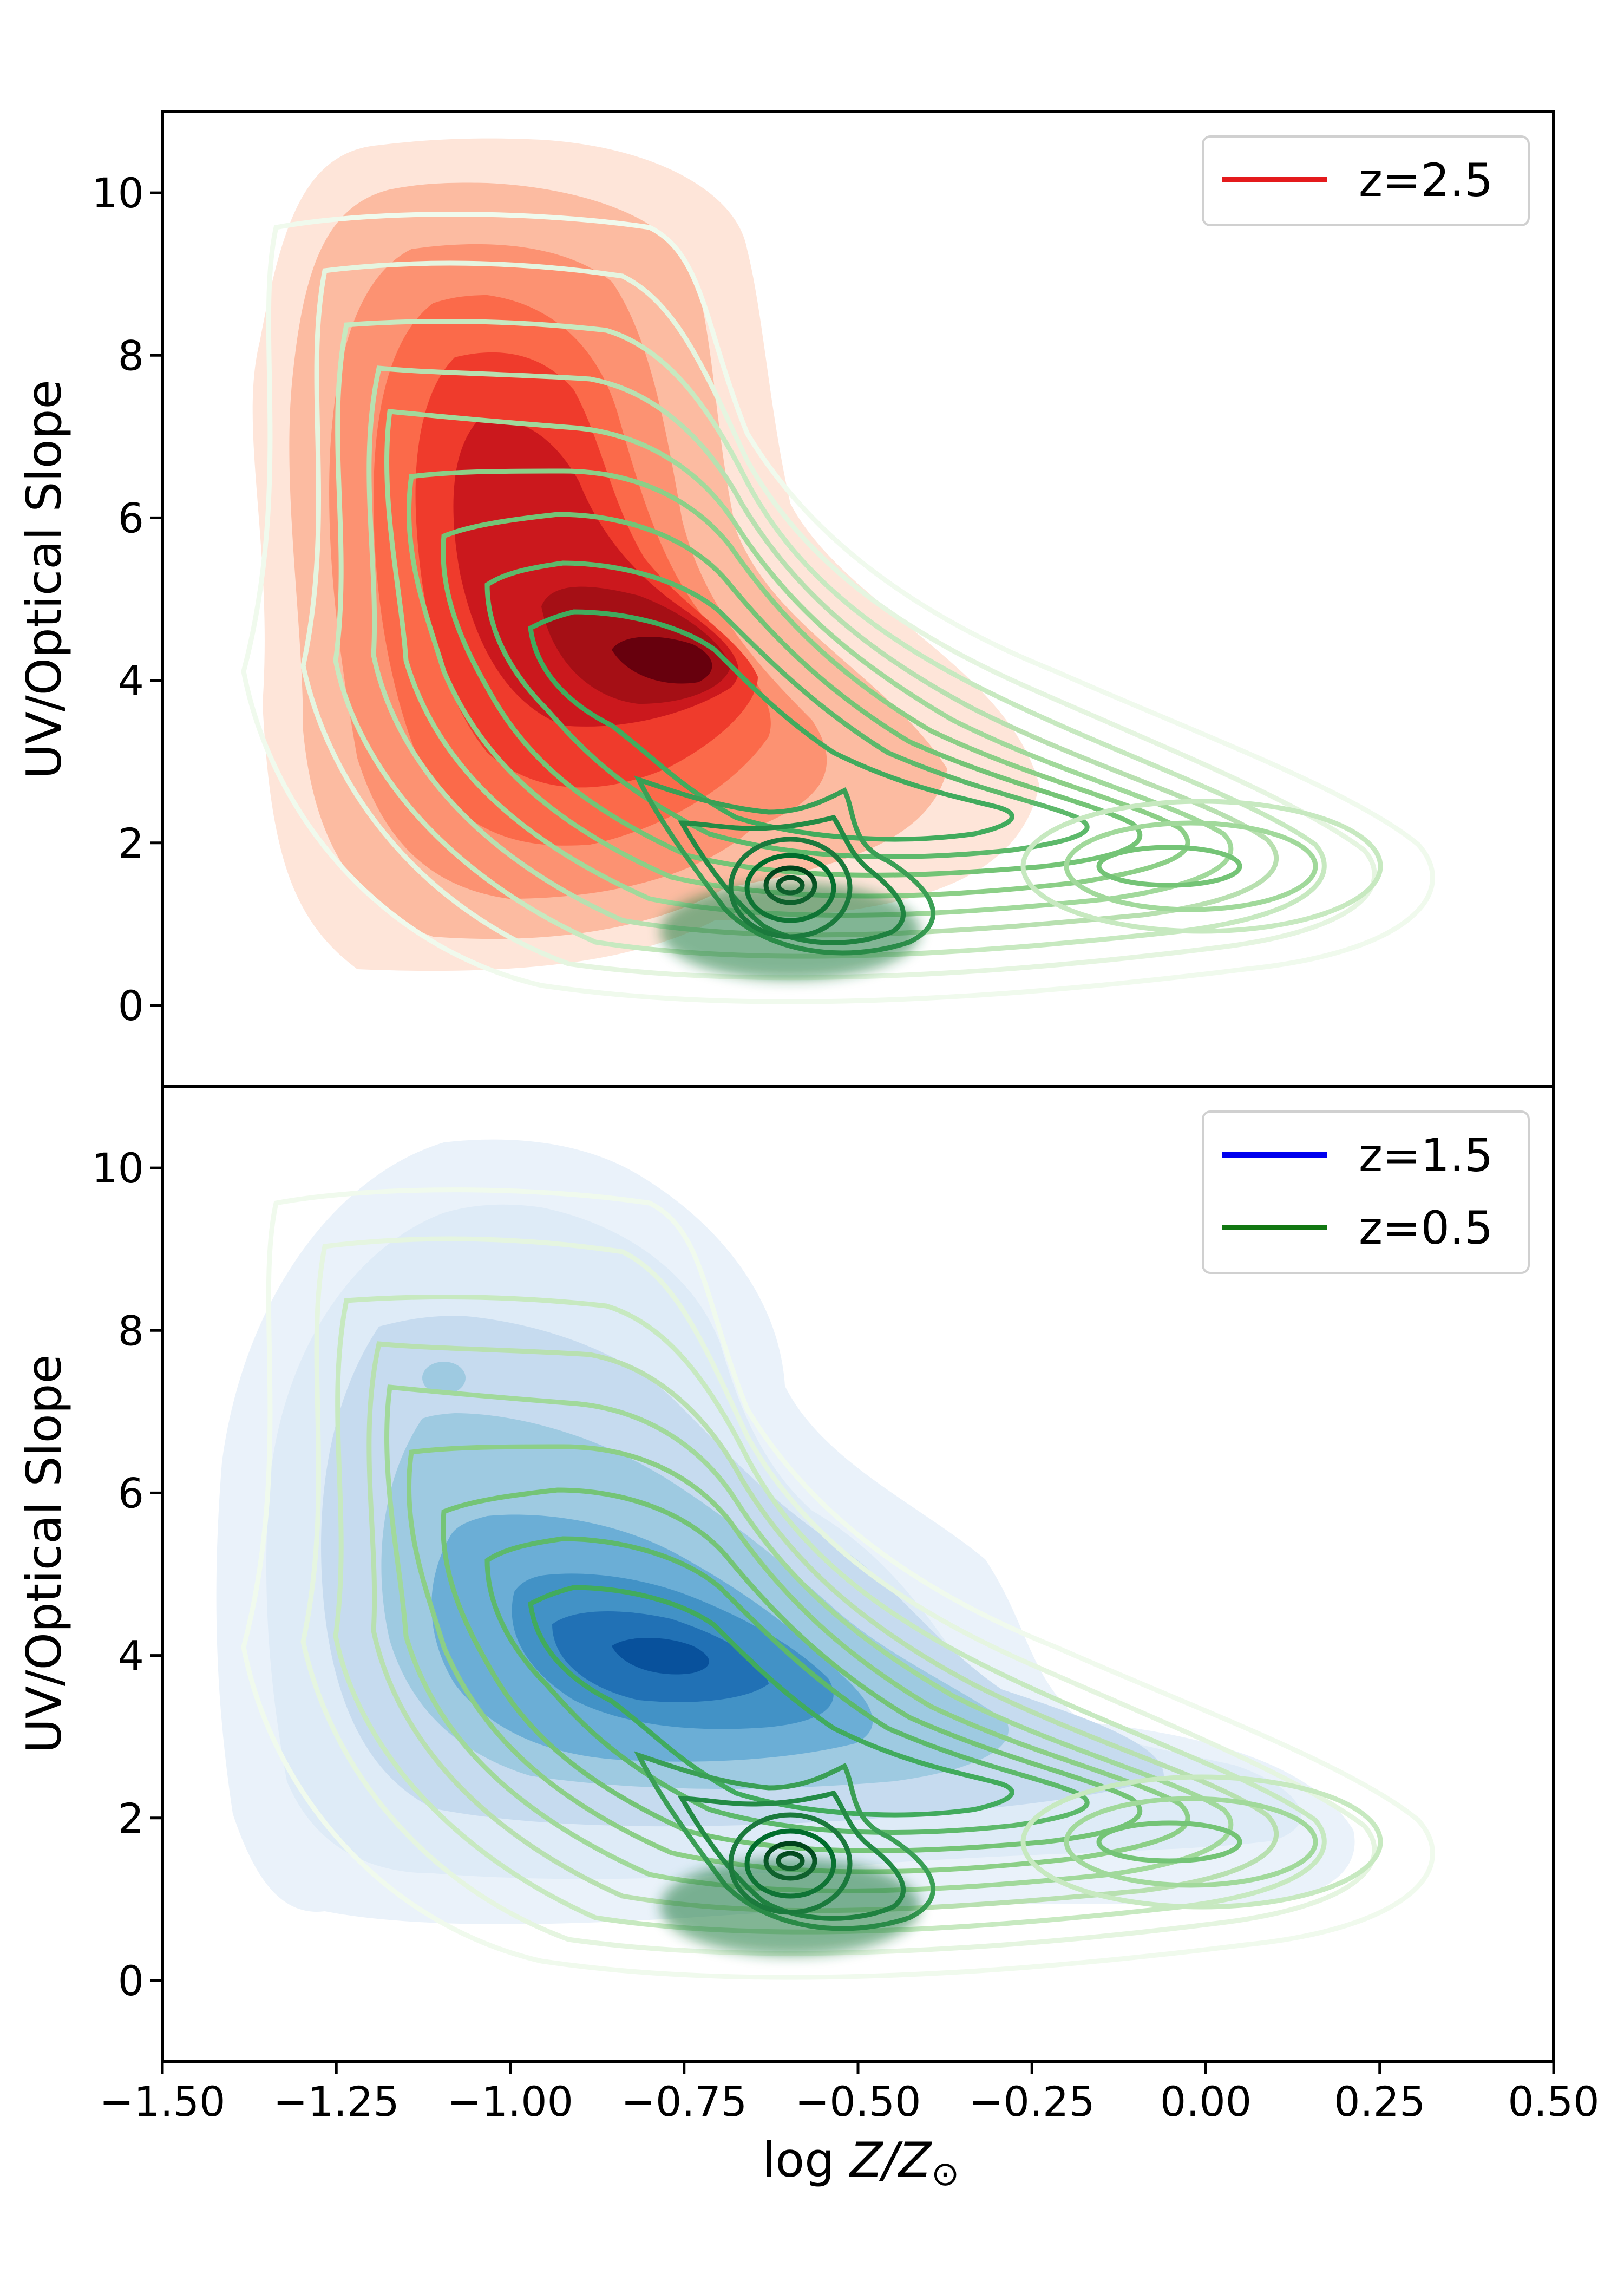 The height and width of the screenshot is (2274, 1624). What do you see at coordinates (117, 1168) in the screenshot?
I see `bottom-y-tick-label: 10` at bounding box center [117, 1168].